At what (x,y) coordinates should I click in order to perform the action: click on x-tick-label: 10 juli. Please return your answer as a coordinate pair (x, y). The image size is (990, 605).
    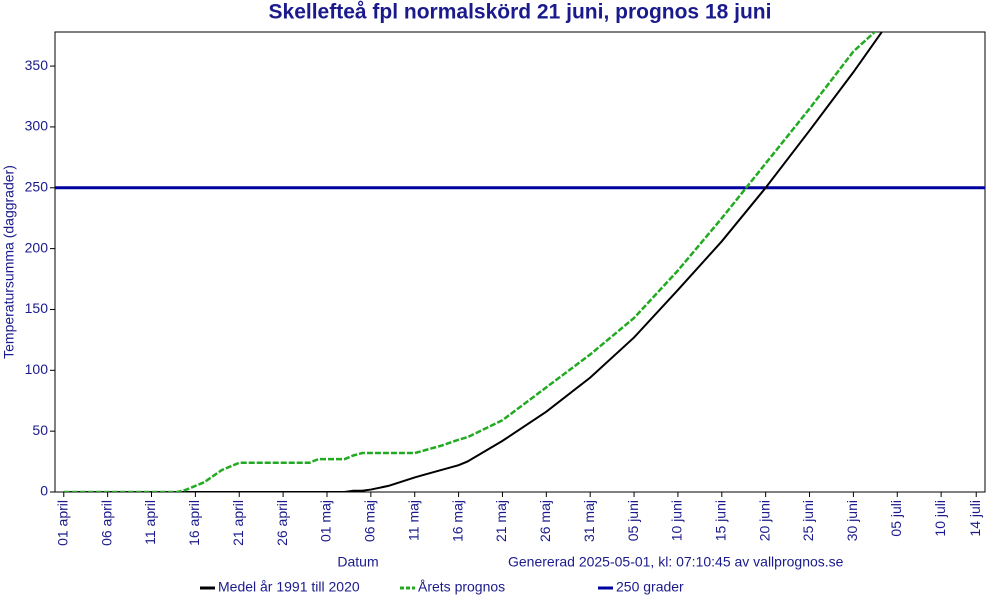
    Looking at the image, I should click on (940, 518).